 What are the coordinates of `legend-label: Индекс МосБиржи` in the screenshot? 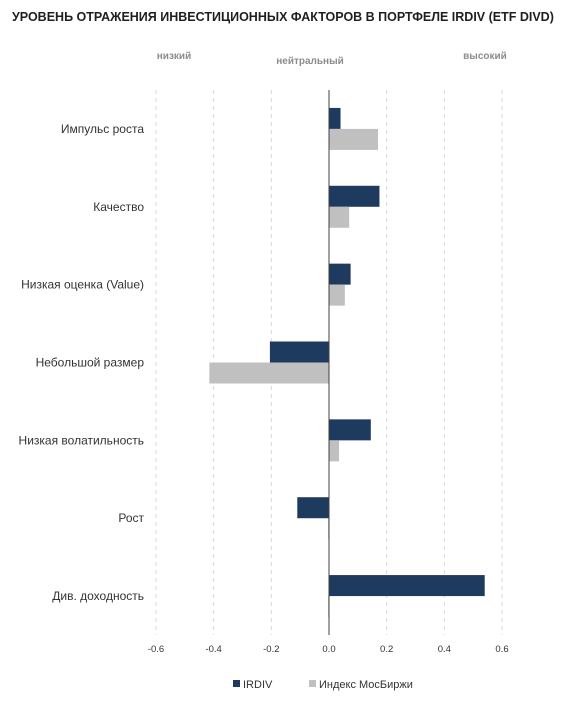 It's located at (366, 685).